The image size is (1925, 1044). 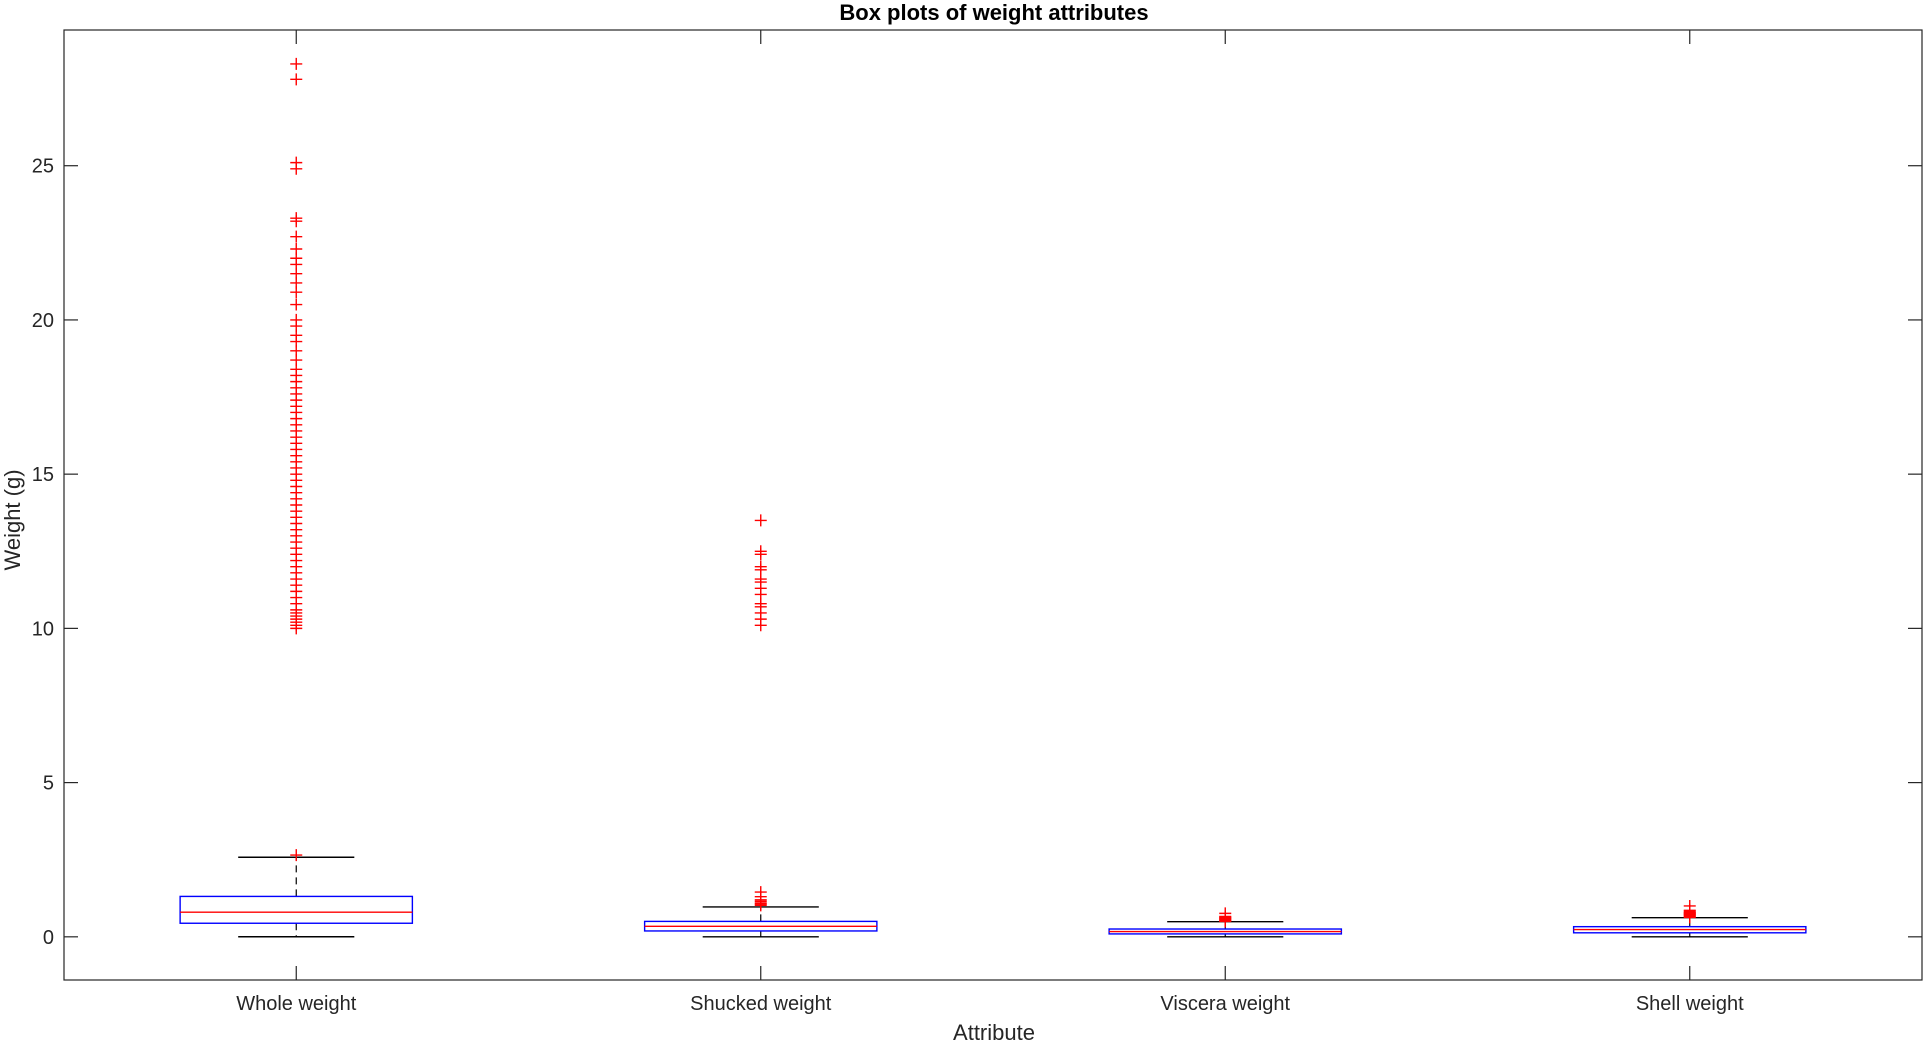 What do you see at coordinates (43, 475) in the screenshot?
I see `y-tick-label: 15` at bounding box center [43, 475].